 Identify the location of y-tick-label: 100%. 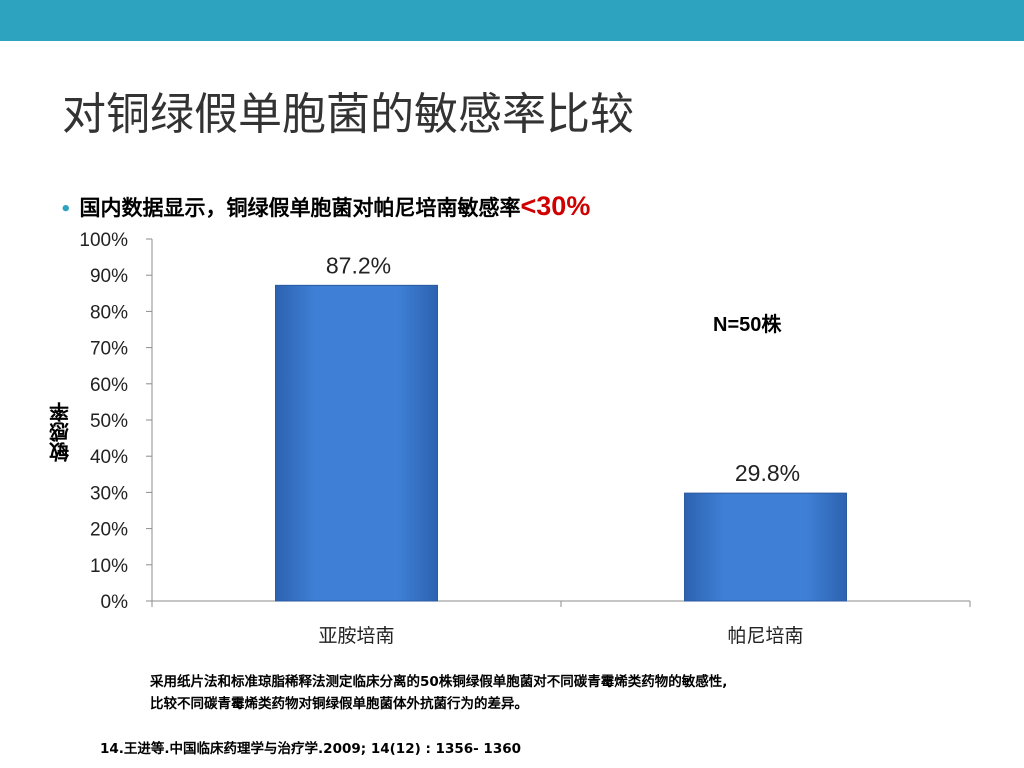
(103, 240).